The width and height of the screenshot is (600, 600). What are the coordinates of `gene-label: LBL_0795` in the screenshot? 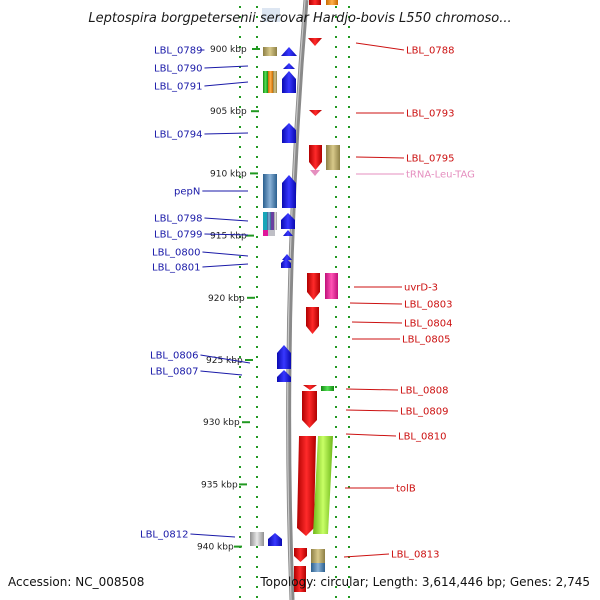 It's located at (430, 159).